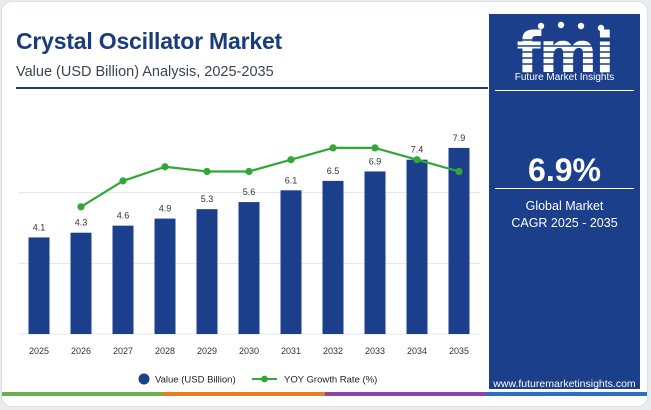  What do you see at coordinates (270, 177) in the screenshot?
I see `growth-rate-line` at bounding box center [270, 177].